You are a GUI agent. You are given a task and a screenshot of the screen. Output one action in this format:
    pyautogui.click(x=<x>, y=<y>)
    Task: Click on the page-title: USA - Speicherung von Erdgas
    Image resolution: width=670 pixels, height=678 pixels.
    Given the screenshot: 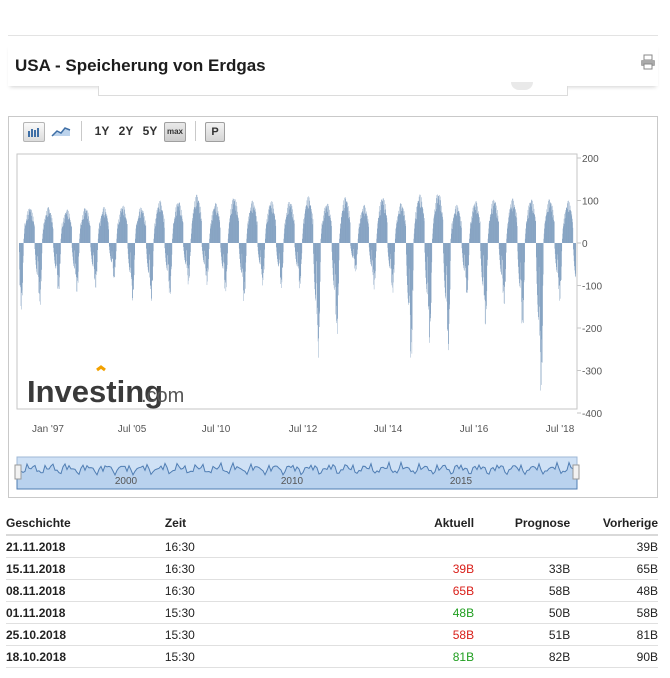 What is the action you would take?
    pyautogui.click(x=140, y=65)
    